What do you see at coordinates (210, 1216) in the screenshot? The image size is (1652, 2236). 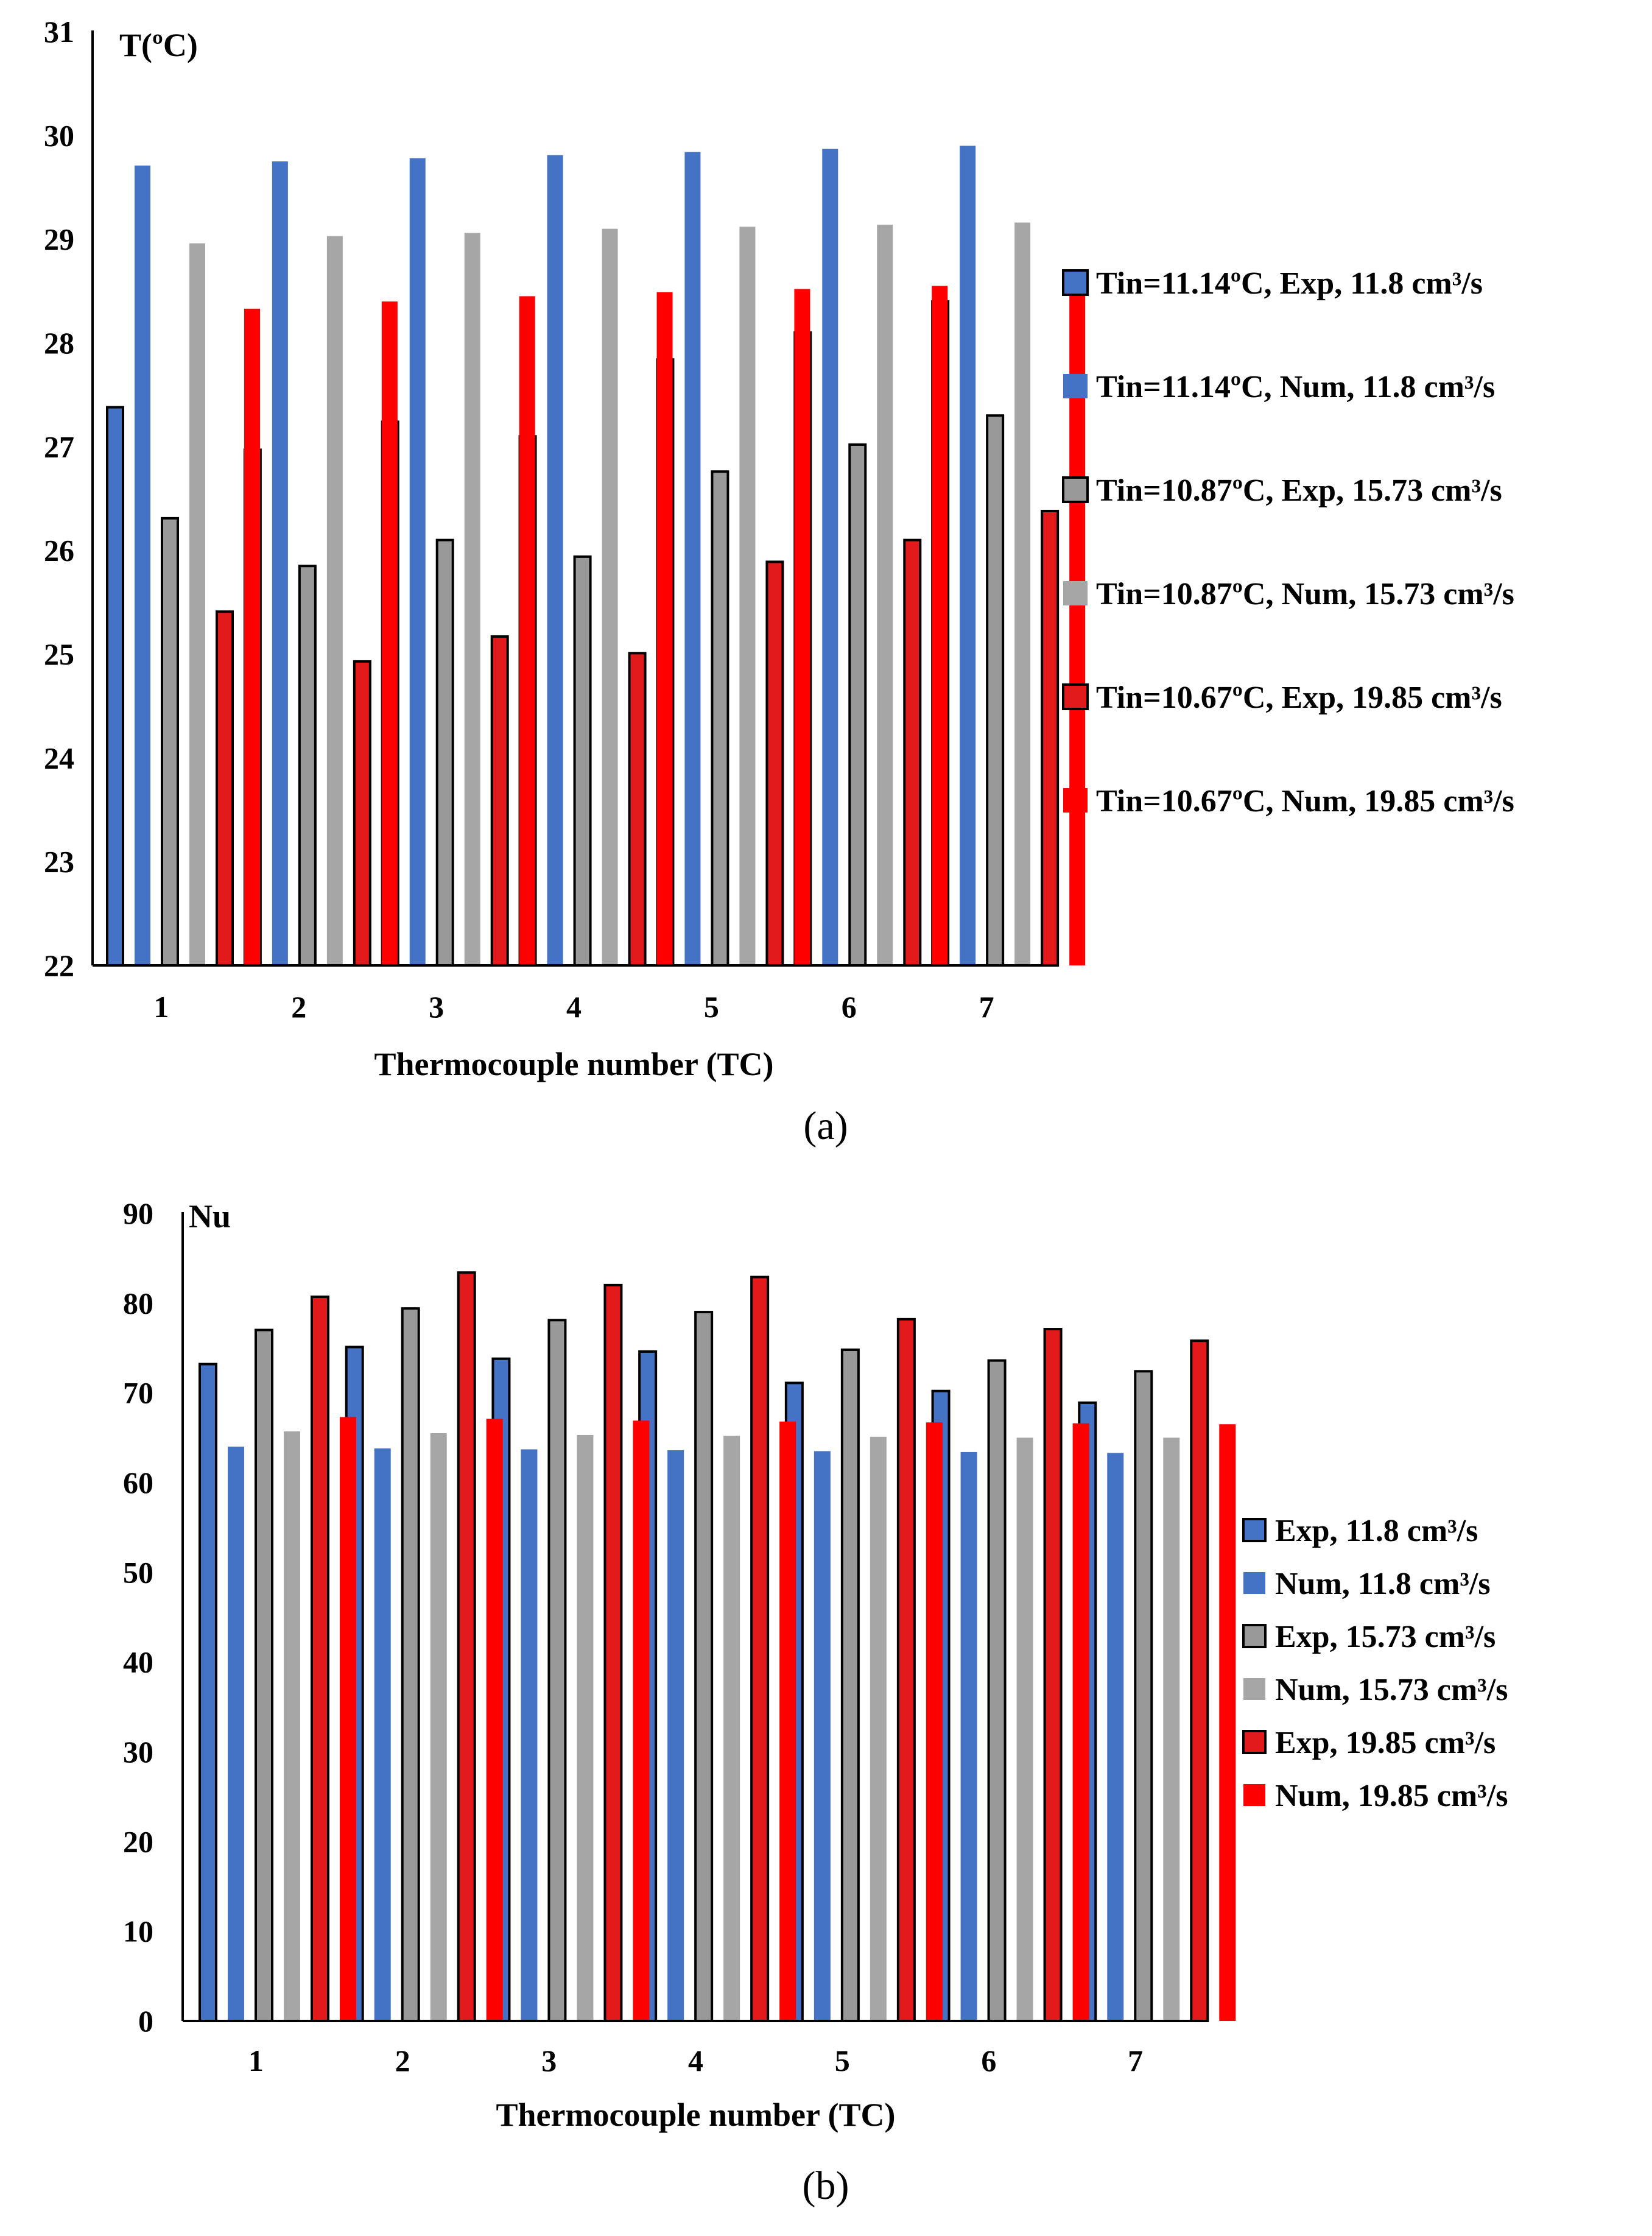 I see `y-axis-title: Nu` at bounding box center [210, 1216].